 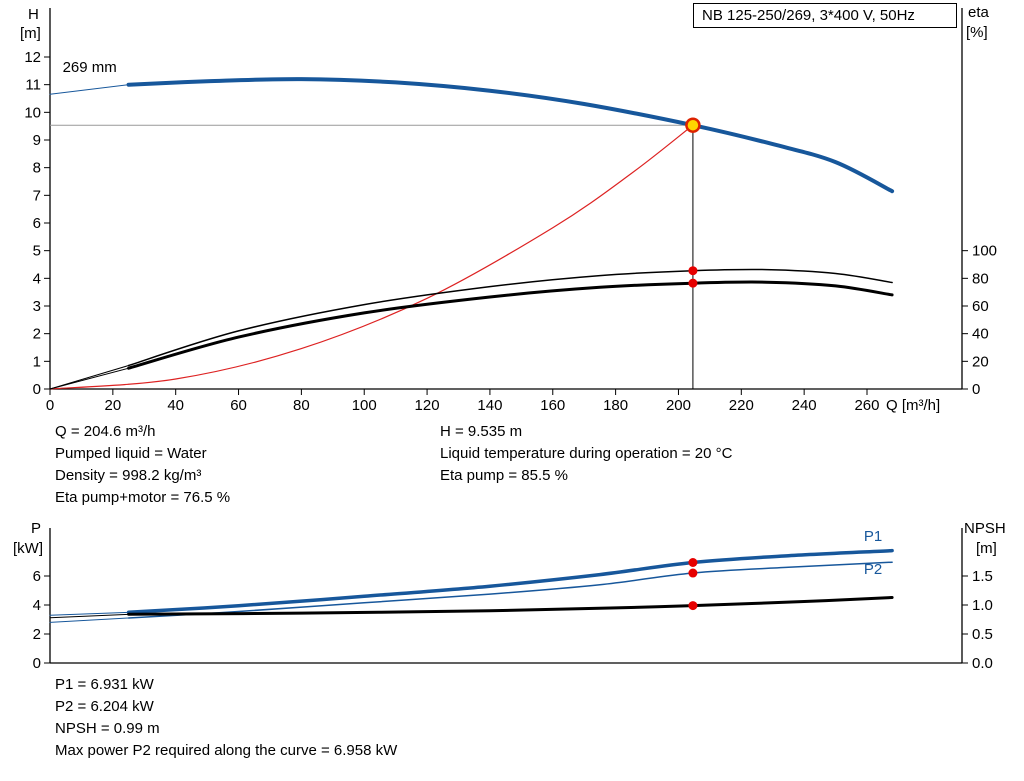 I want to click on readout-head: H = 9.535 m, so click(x=481, y=431).